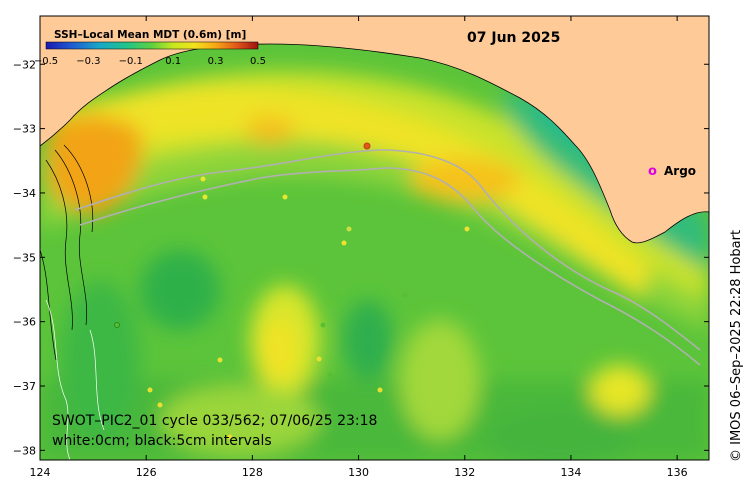 Image resolution: width=750 pixels, height=496 pixels. I want to click on date-label: 07 Jun 2025, so click(513, 38).